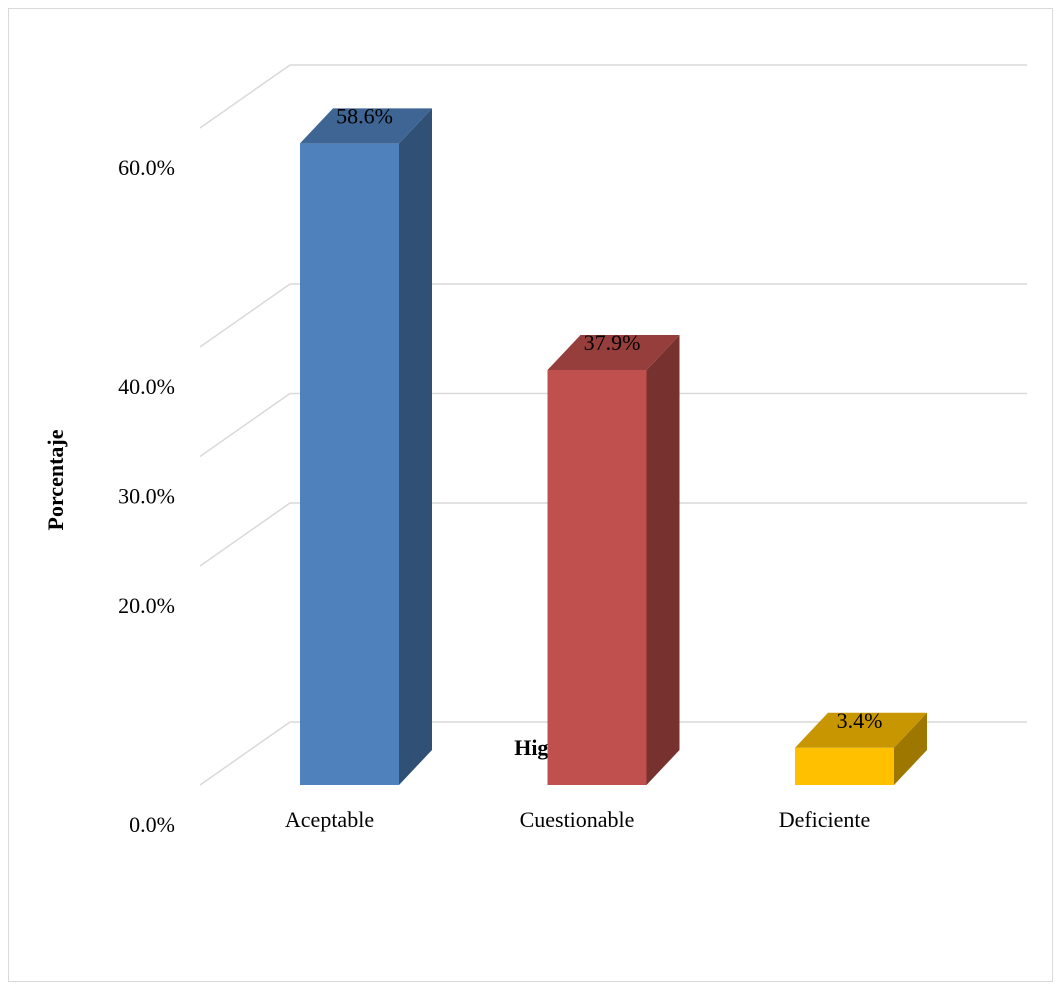  Describe the element at coordinates (612, 342) in the screenshot. I see `value-label: 37.9%` at that location.